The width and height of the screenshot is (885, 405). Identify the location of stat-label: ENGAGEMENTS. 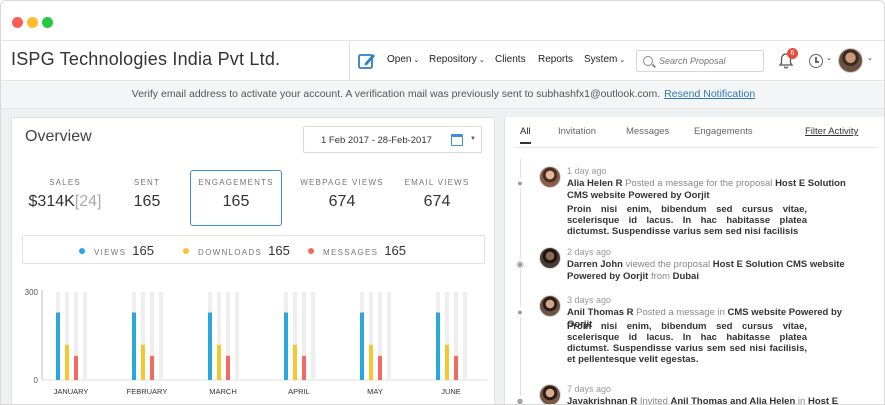
(236, 182).